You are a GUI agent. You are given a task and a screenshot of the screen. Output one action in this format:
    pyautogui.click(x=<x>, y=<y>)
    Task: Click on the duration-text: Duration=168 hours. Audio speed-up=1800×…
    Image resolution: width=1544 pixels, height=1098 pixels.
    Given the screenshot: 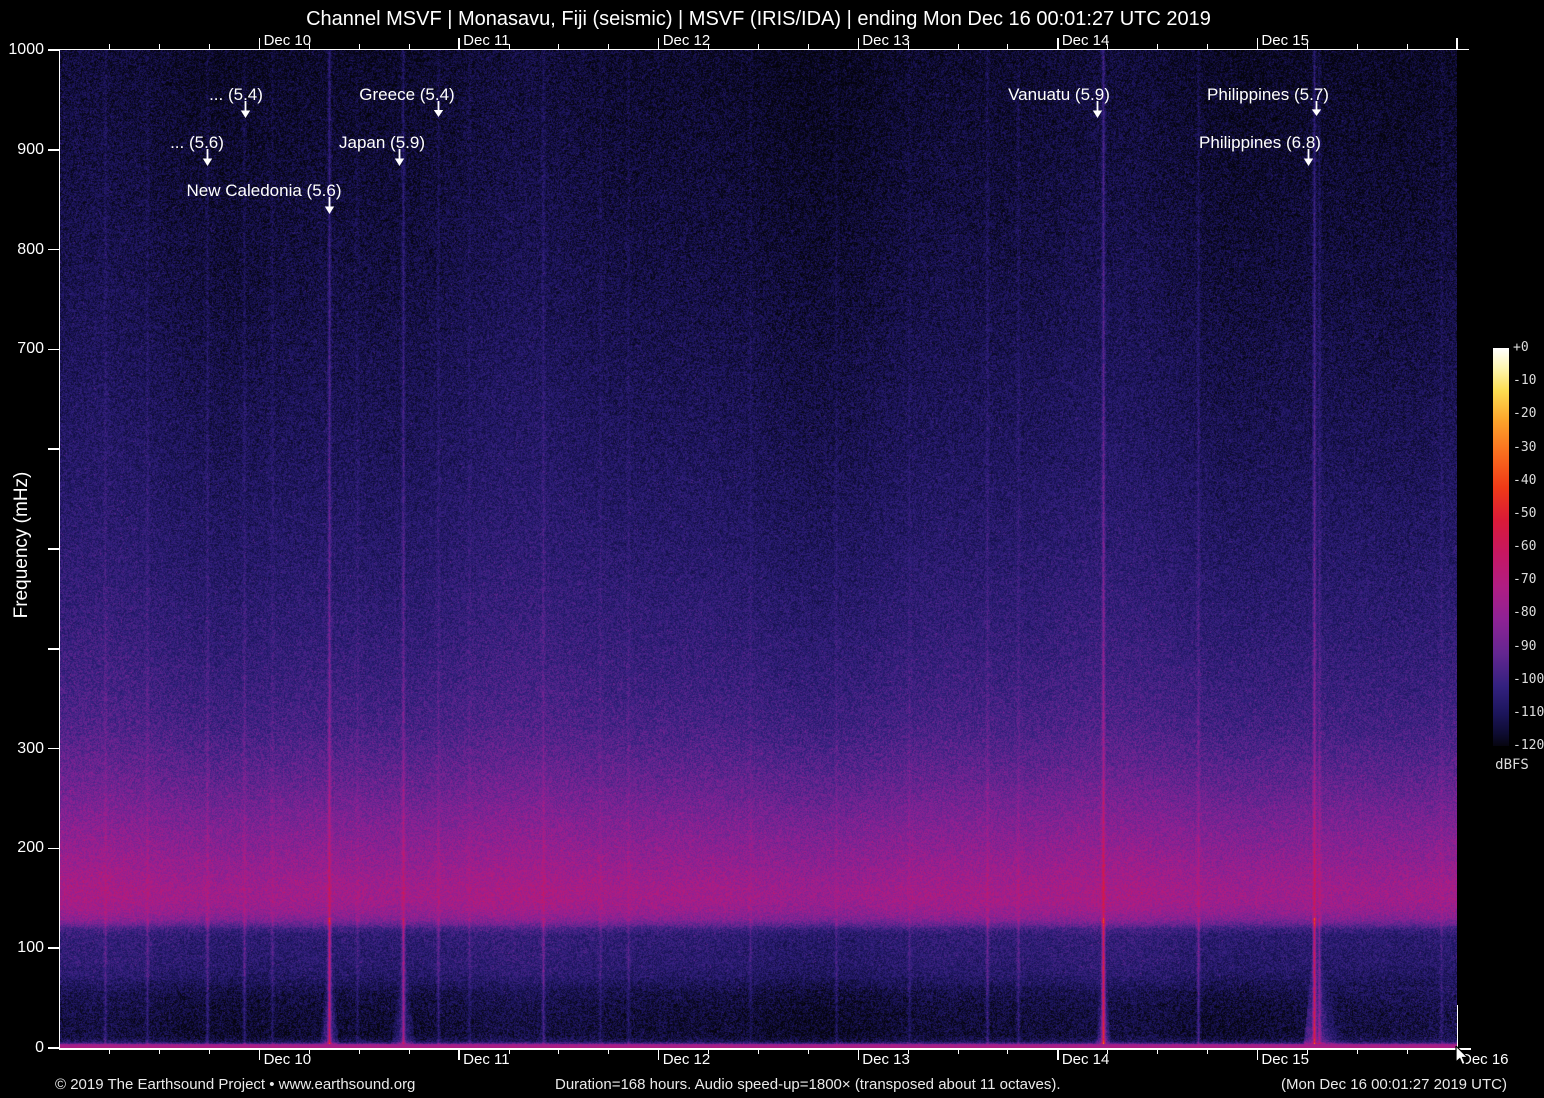 What is the action you would take?
    pyautogui.click(x=808, y=1084)
    